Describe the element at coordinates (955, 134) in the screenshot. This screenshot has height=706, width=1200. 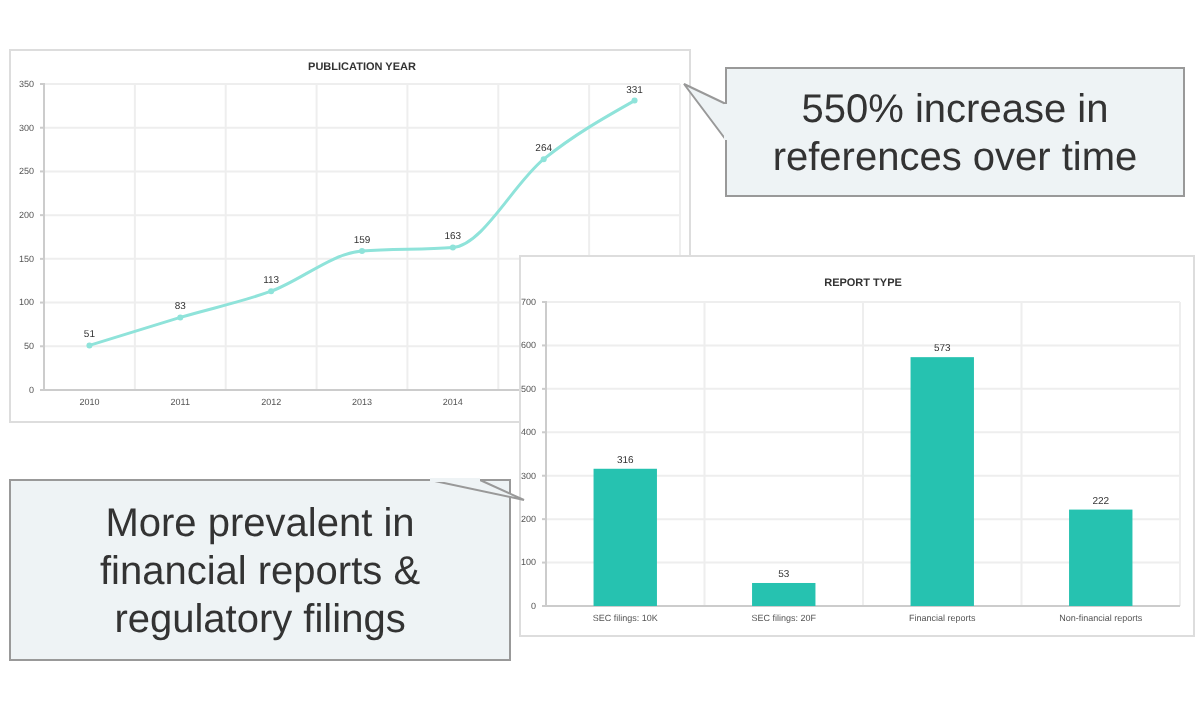
I see `text: 550% increase in references over time` at that location.